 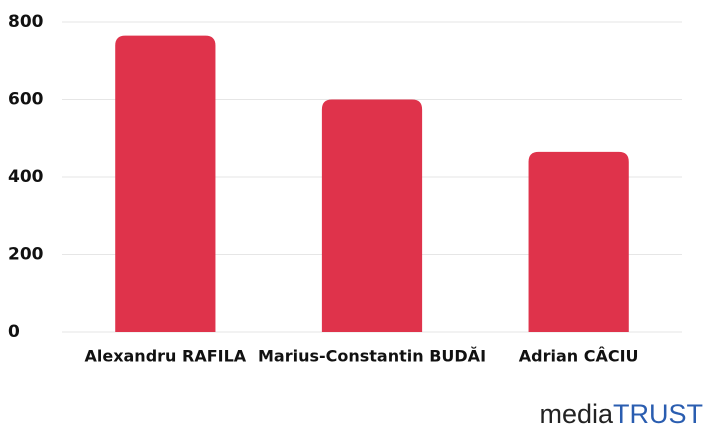 I want to click on x-tick-label: Marius-Constantin BUDĂI, so click(x=372, y=356).